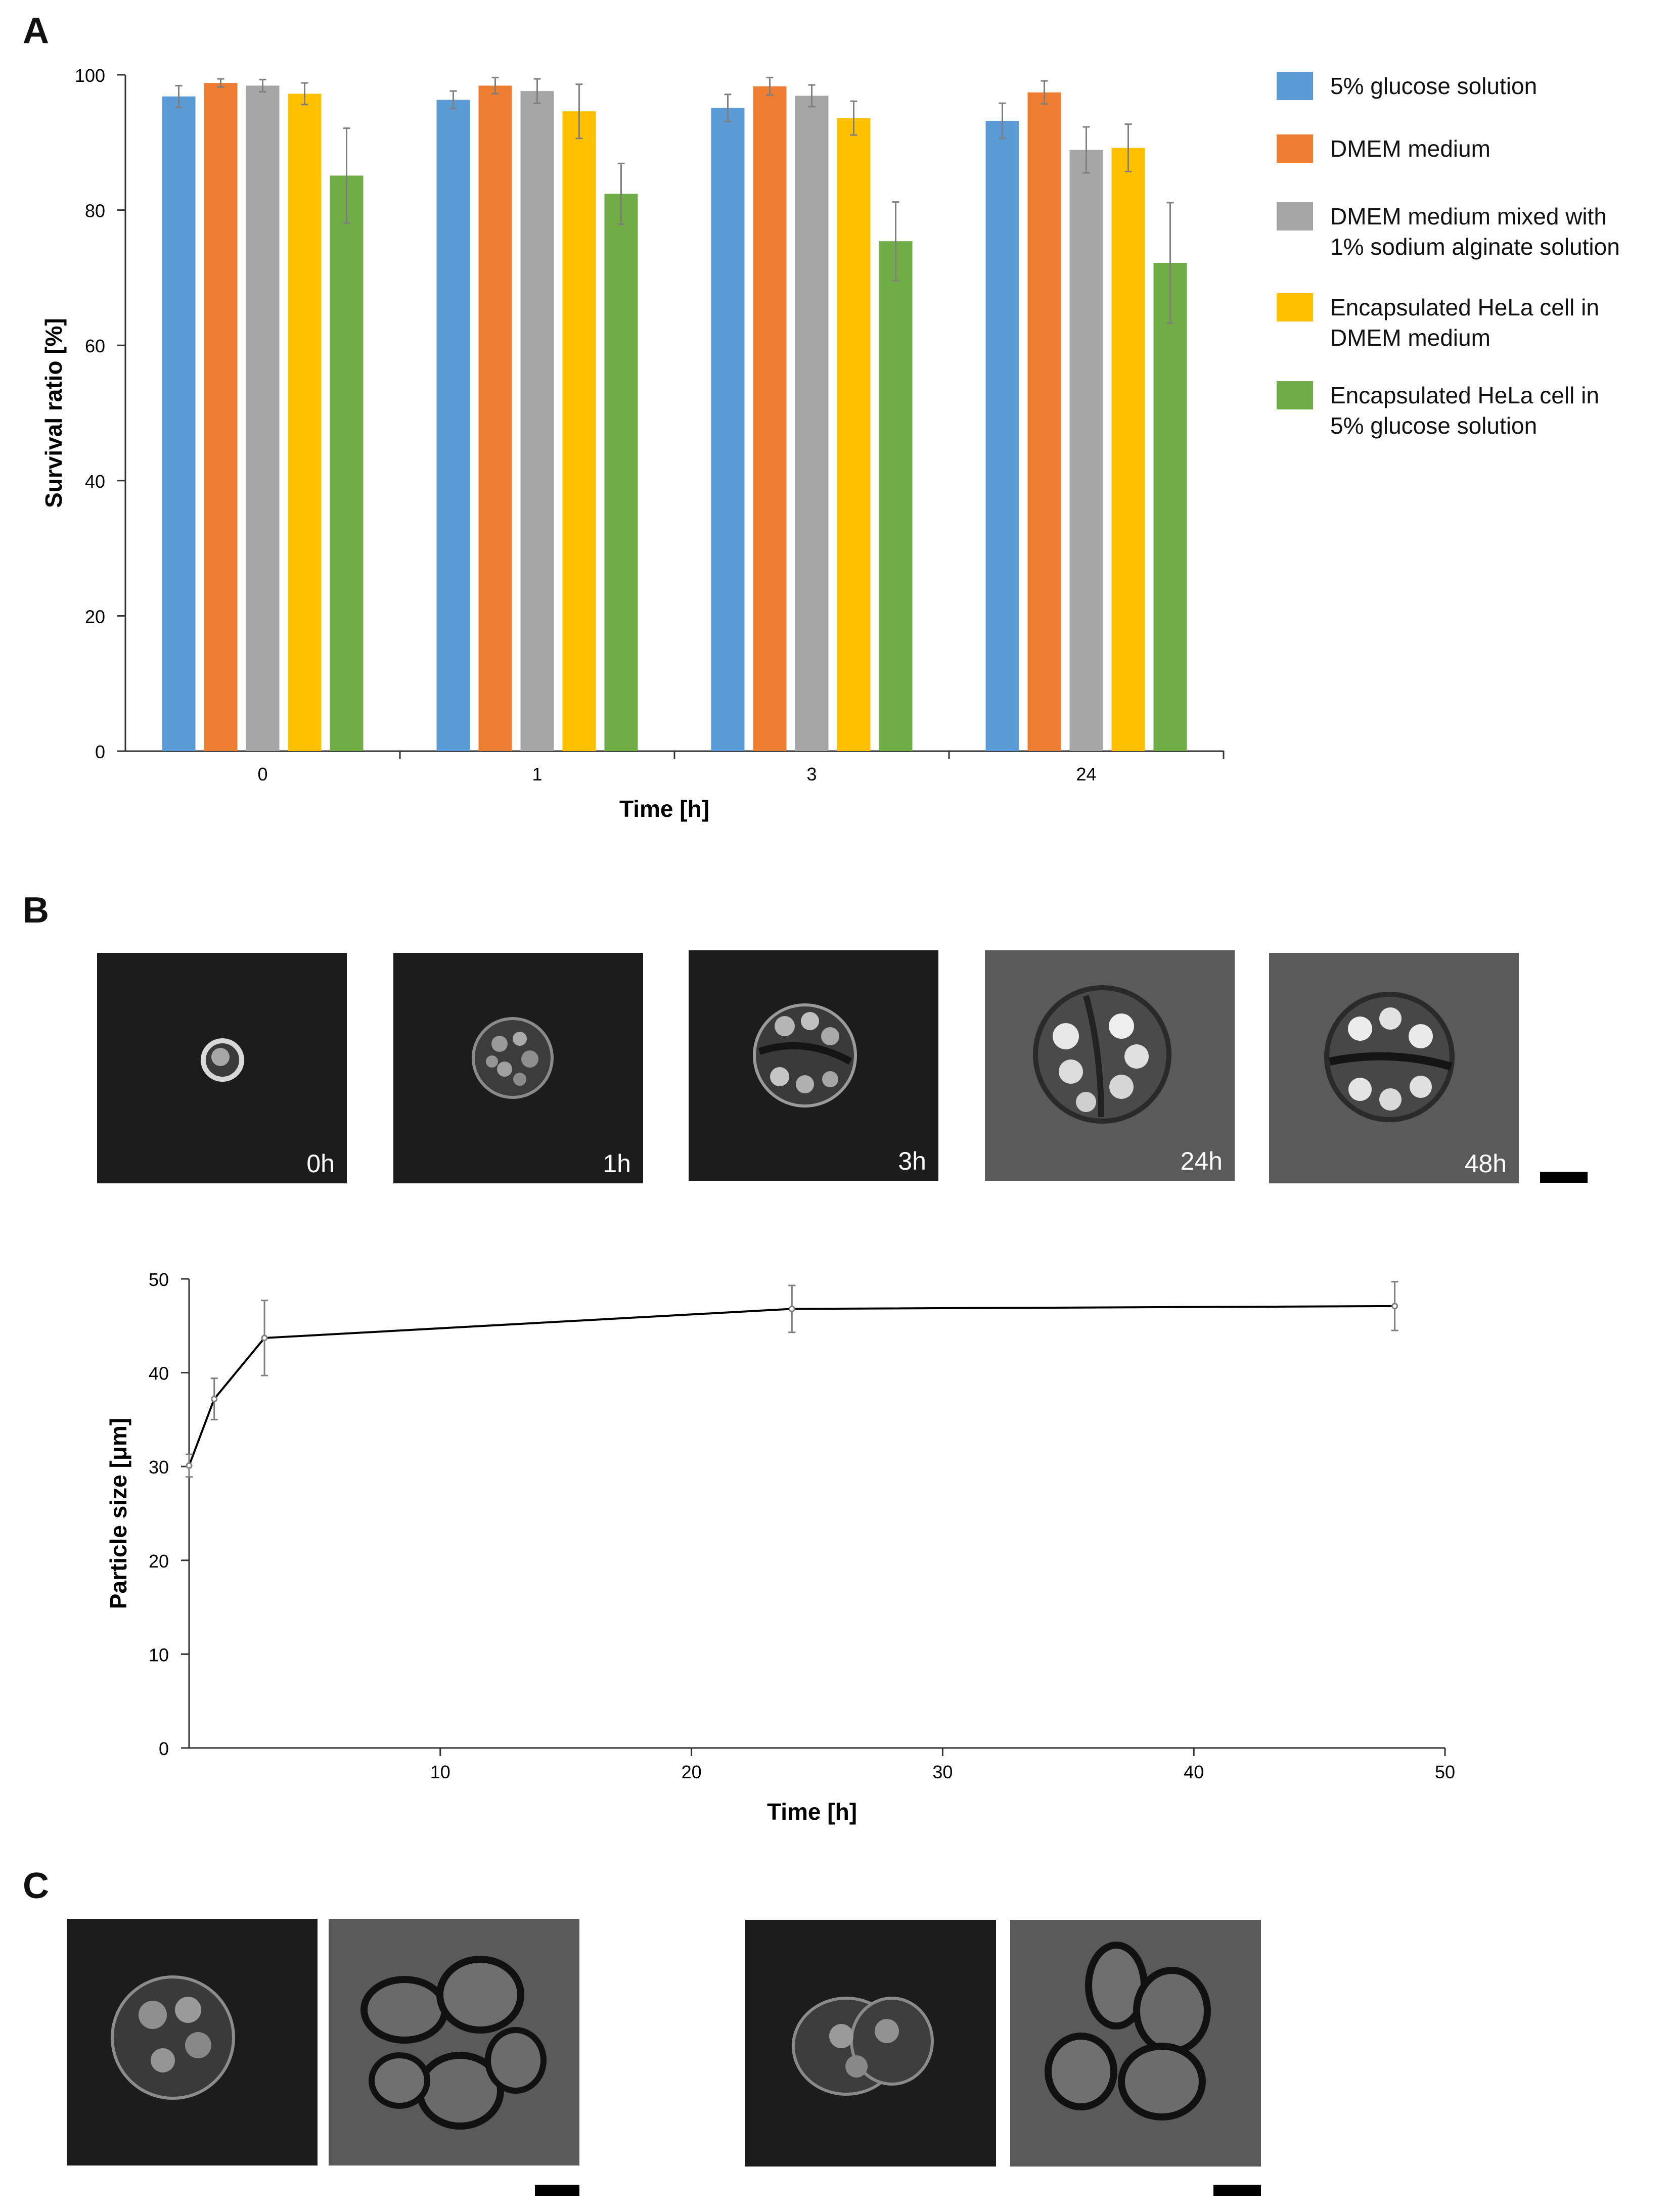  What do you see at coordinates (36, 1886) in the screenshot?
I see `panel-label-c: C` at bounding box center [36, 1886].